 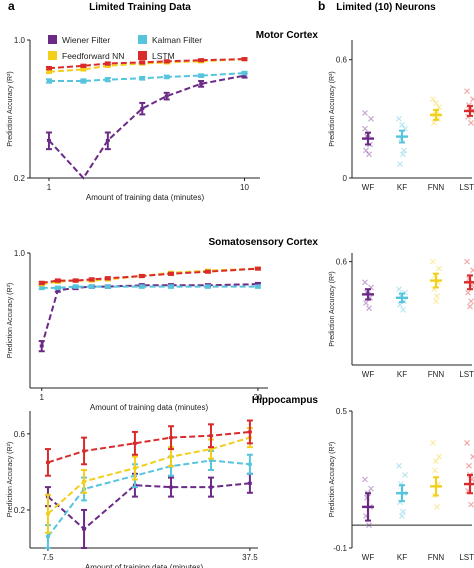 What do you see at coordinates (244, 187) in the screenshot?
I see `x-tick-label: 10` at bounding box center [244, 187].